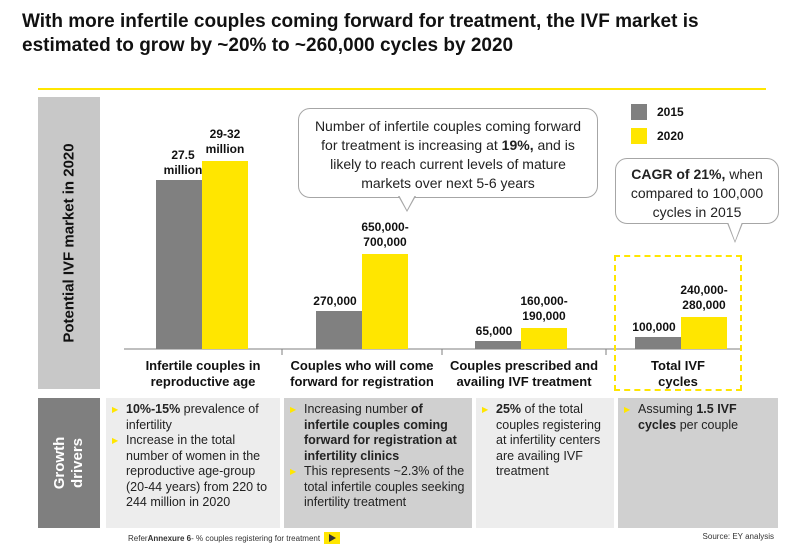  Describe the element at coordinates (225, 149) in the screenshot. I see `data-label-2020-infertile-couples: million` at that location.